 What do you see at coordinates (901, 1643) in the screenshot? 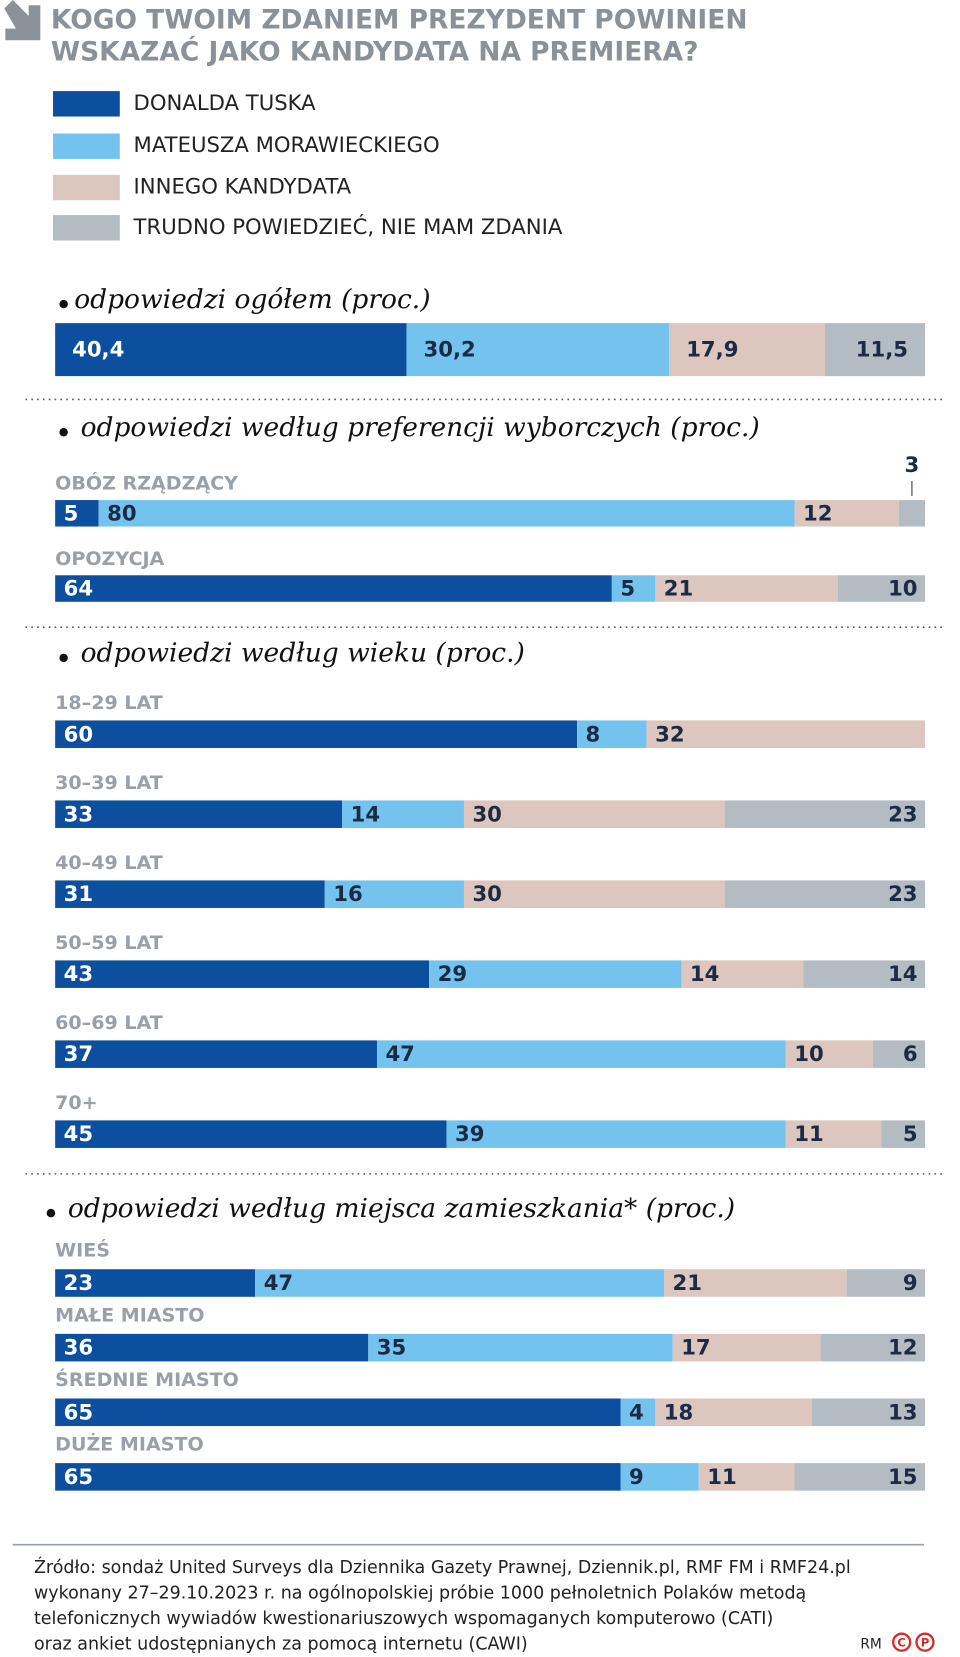
I see `logo: C` at bounding box center [901, 1643].